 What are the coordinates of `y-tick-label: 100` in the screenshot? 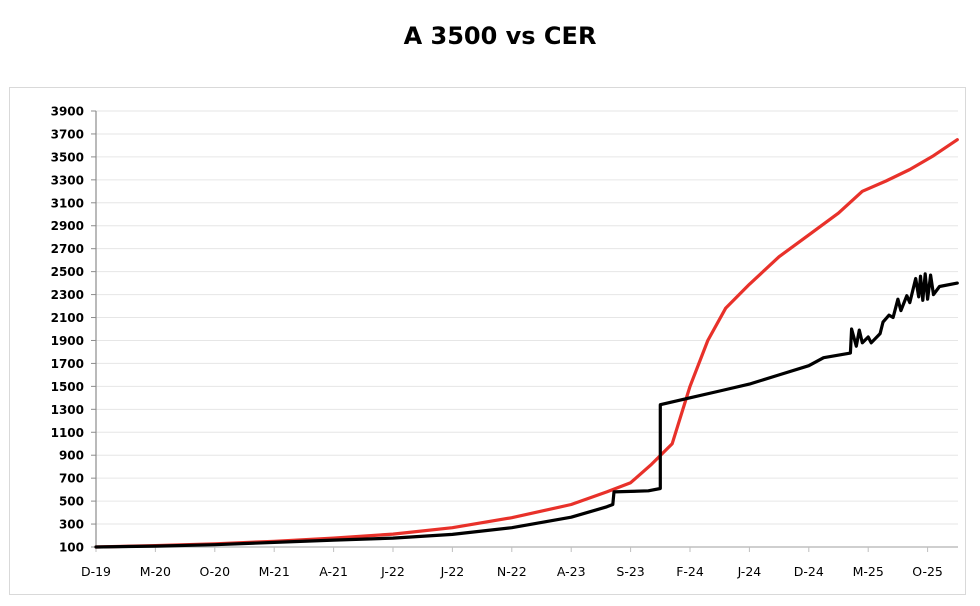 It's located at (71, 548).